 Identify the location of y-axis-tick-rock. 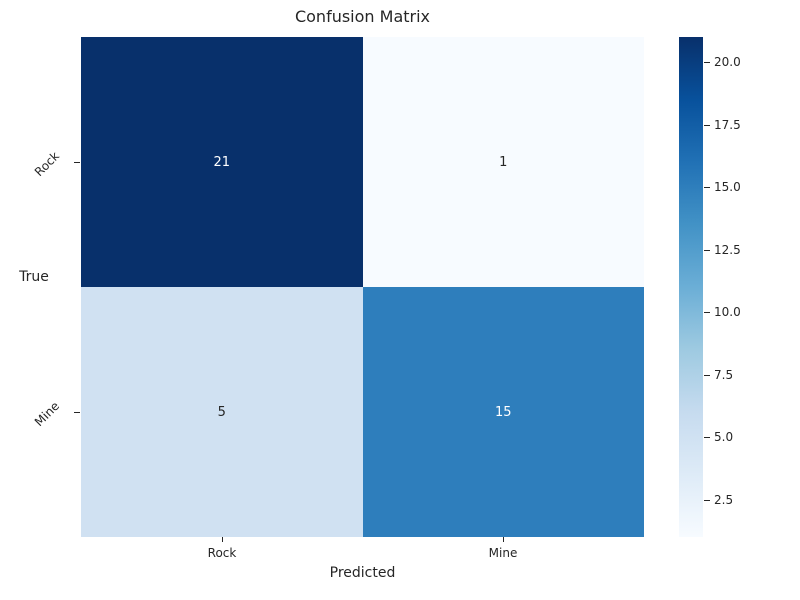
(77, 162).